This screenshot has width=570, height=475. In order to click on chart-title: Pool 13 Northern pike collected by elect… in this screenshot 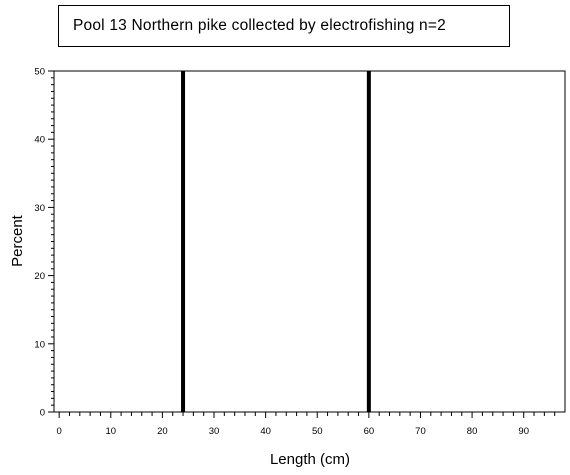, I will do `click(259, 25)`.